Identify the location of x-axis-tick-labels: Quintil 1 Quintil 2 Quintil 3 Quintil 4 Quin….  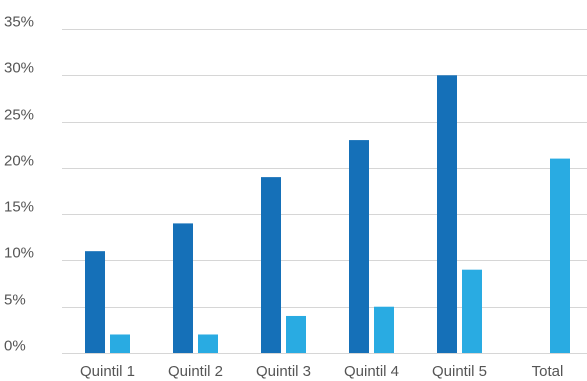
(321, 371).